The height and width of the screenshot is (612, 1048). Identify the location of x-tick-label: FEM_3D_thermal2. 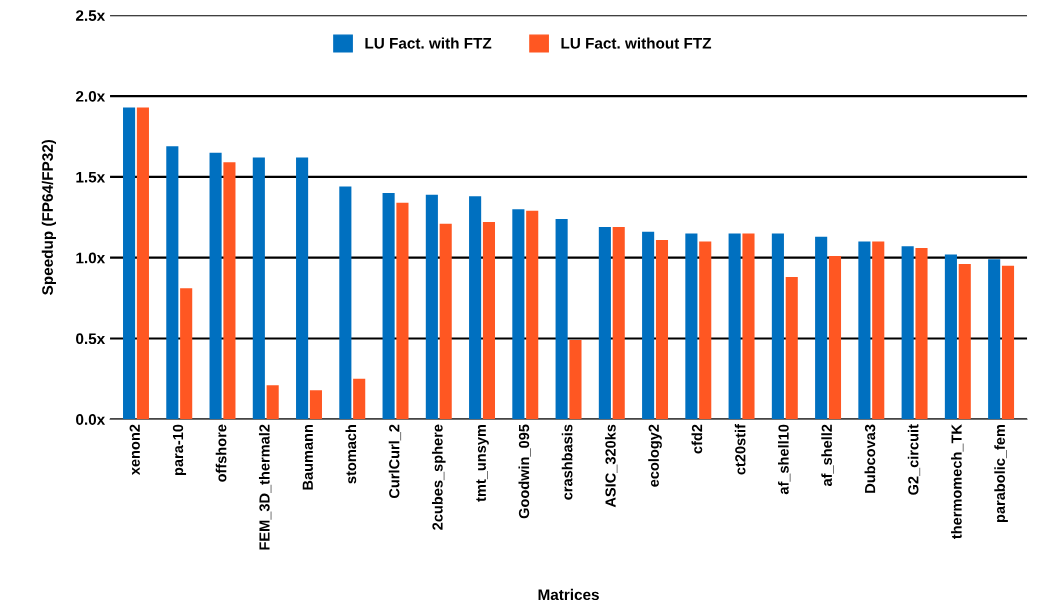
(265, 487).